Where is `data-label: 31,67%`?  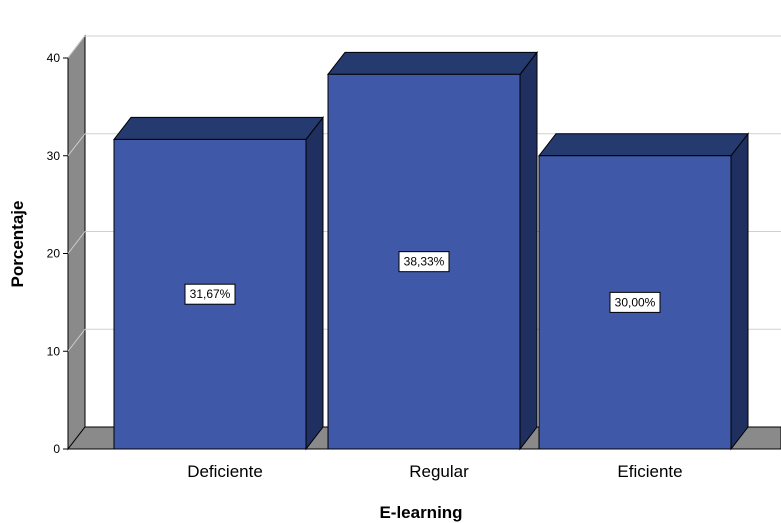 data-label: 31,67% is located at coordinates (210, 294).